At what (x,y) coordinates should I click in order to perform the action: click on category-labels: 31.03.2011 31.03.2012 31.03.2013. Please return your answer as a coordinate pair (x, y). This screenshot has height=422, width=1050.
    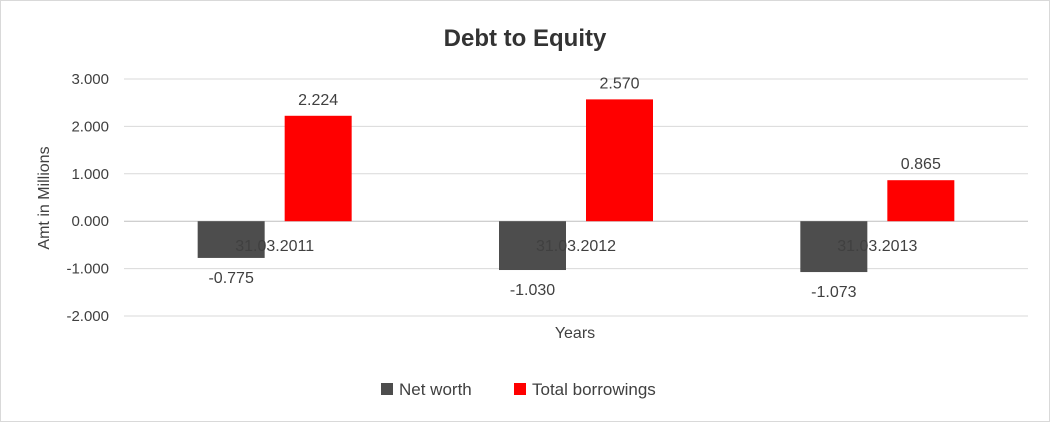
    Looking at the image, I should click on (576, 246).